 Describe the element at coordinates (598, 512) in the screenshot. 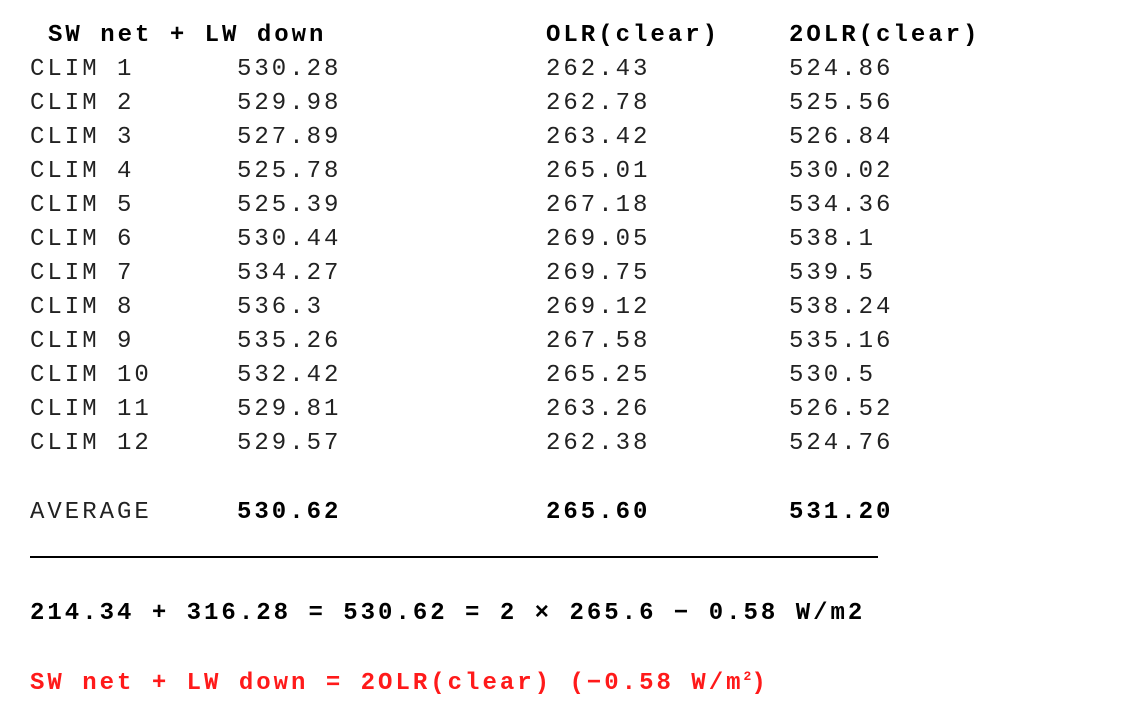

I see `average-value: 265.60` at that location.